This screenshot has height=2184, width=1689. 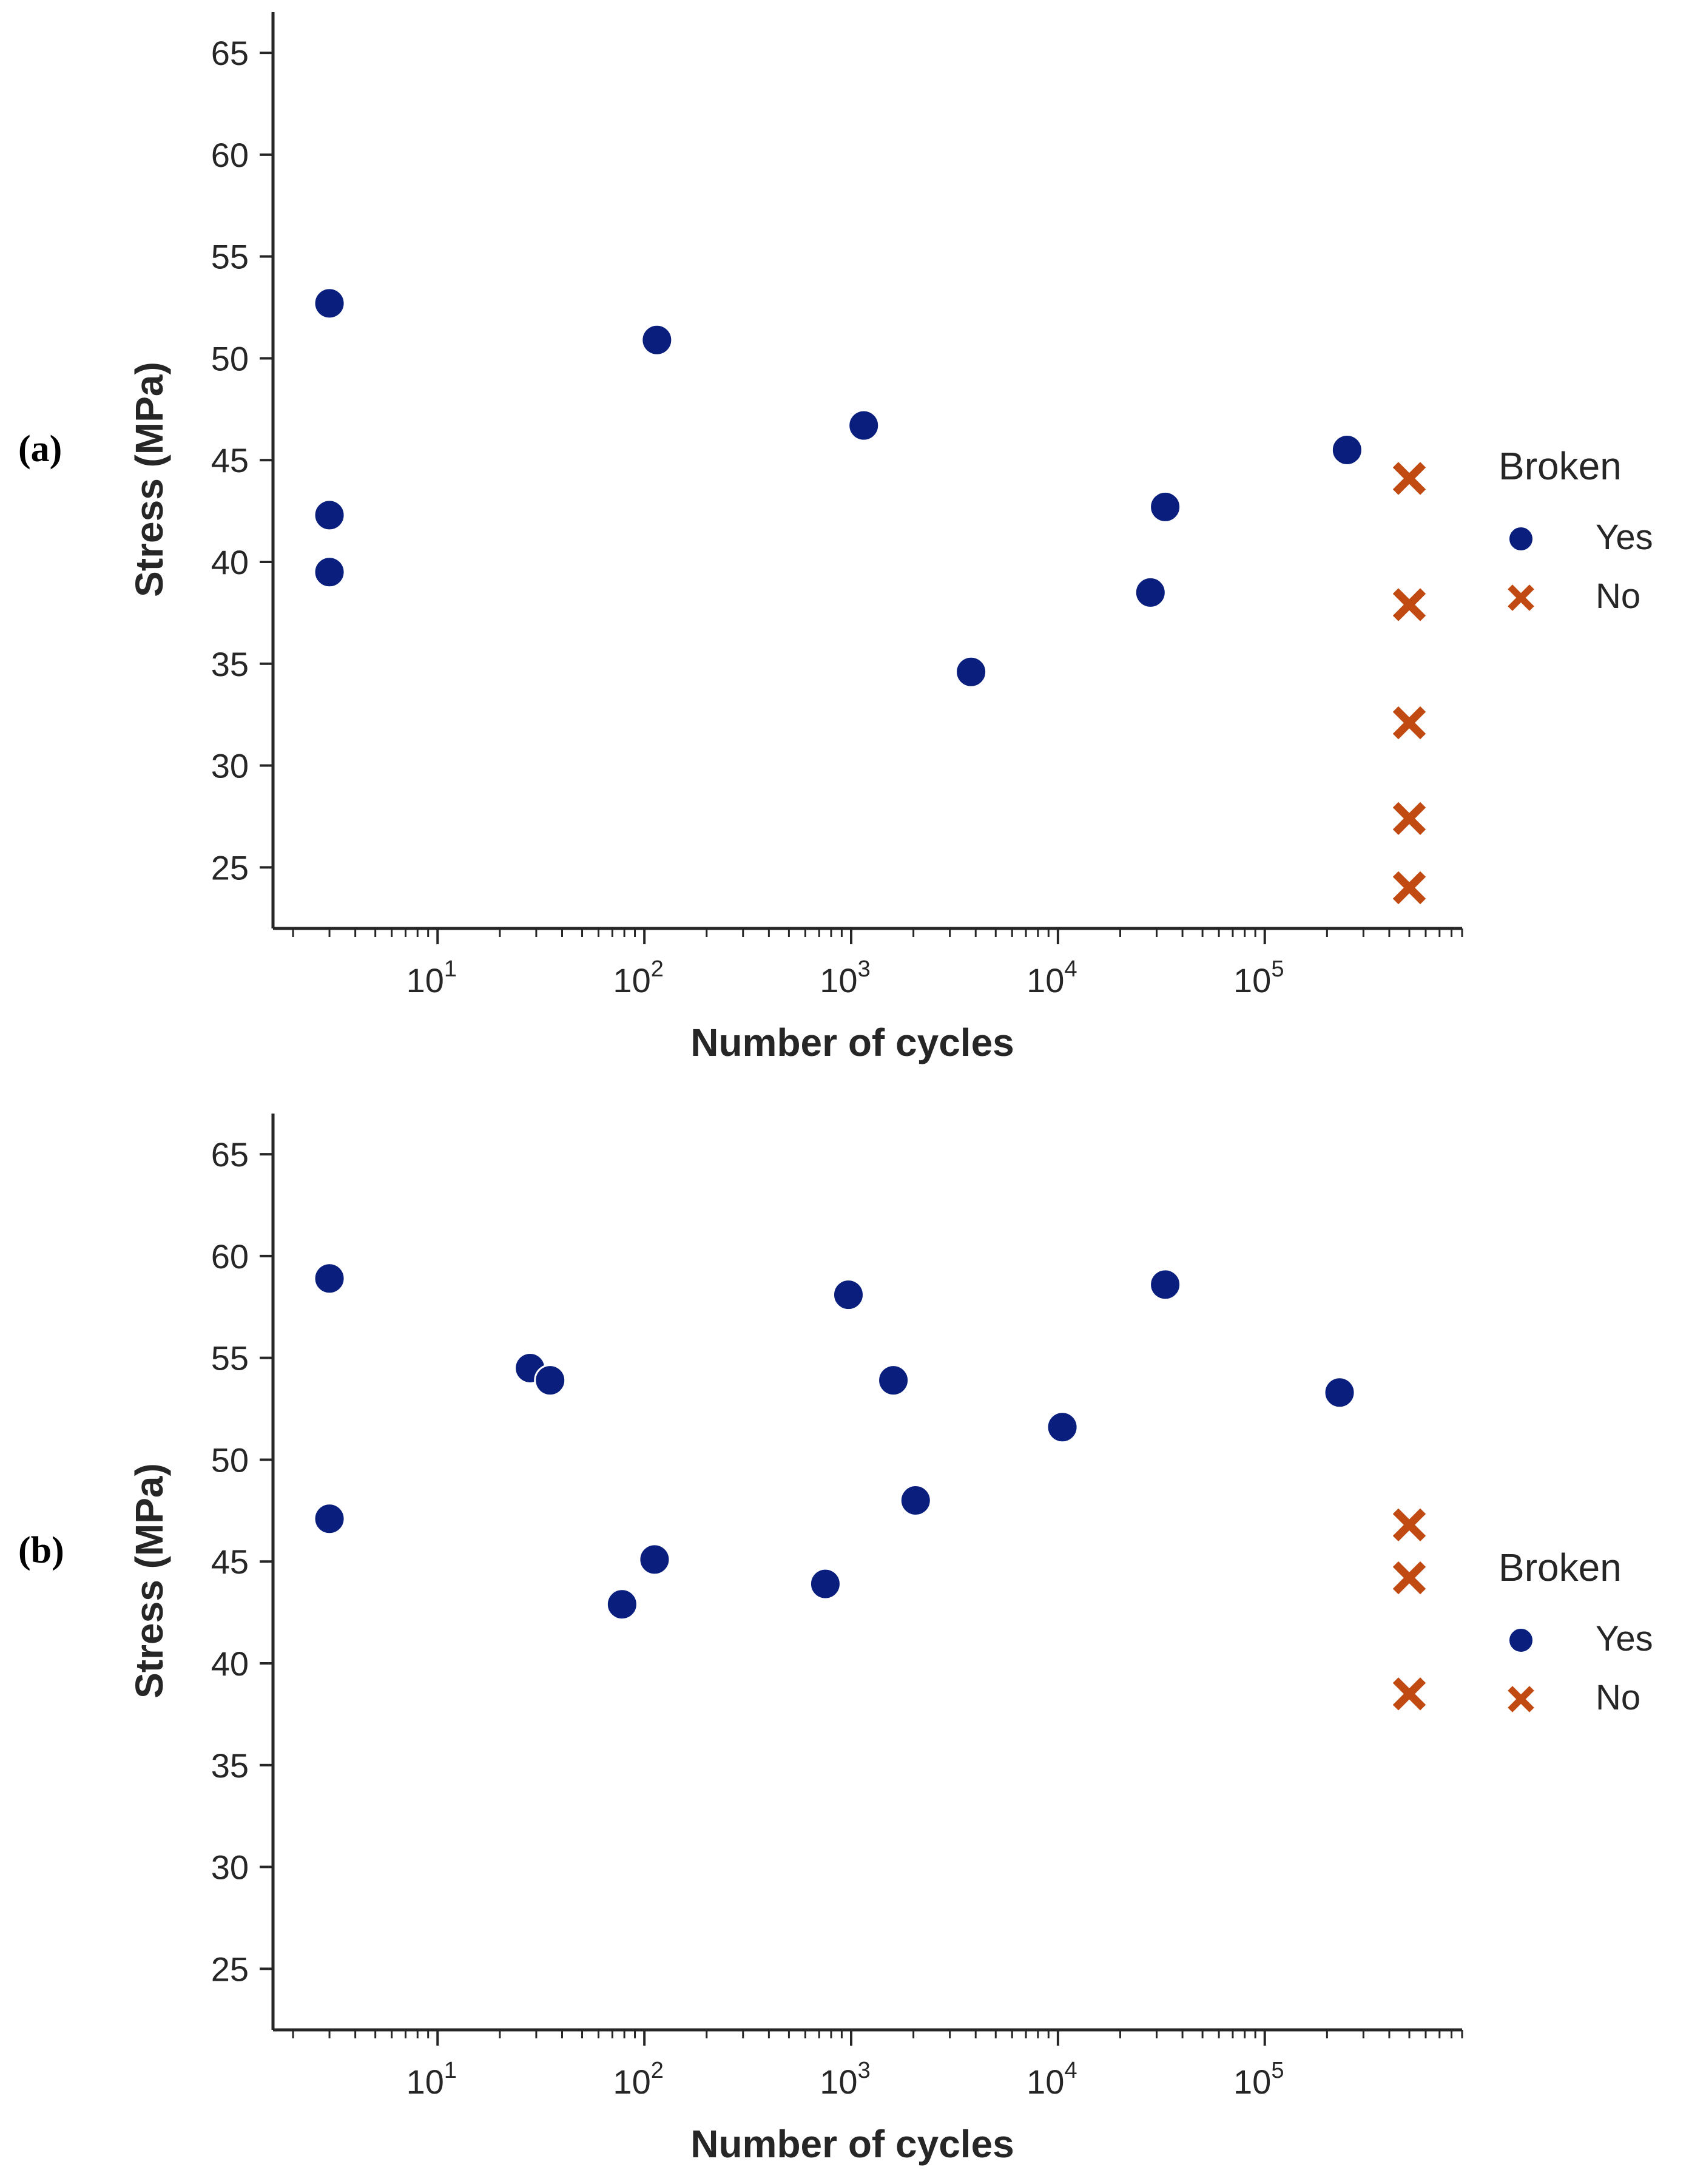 I want to click on panel-label: (a), so click(x=40, y=449).